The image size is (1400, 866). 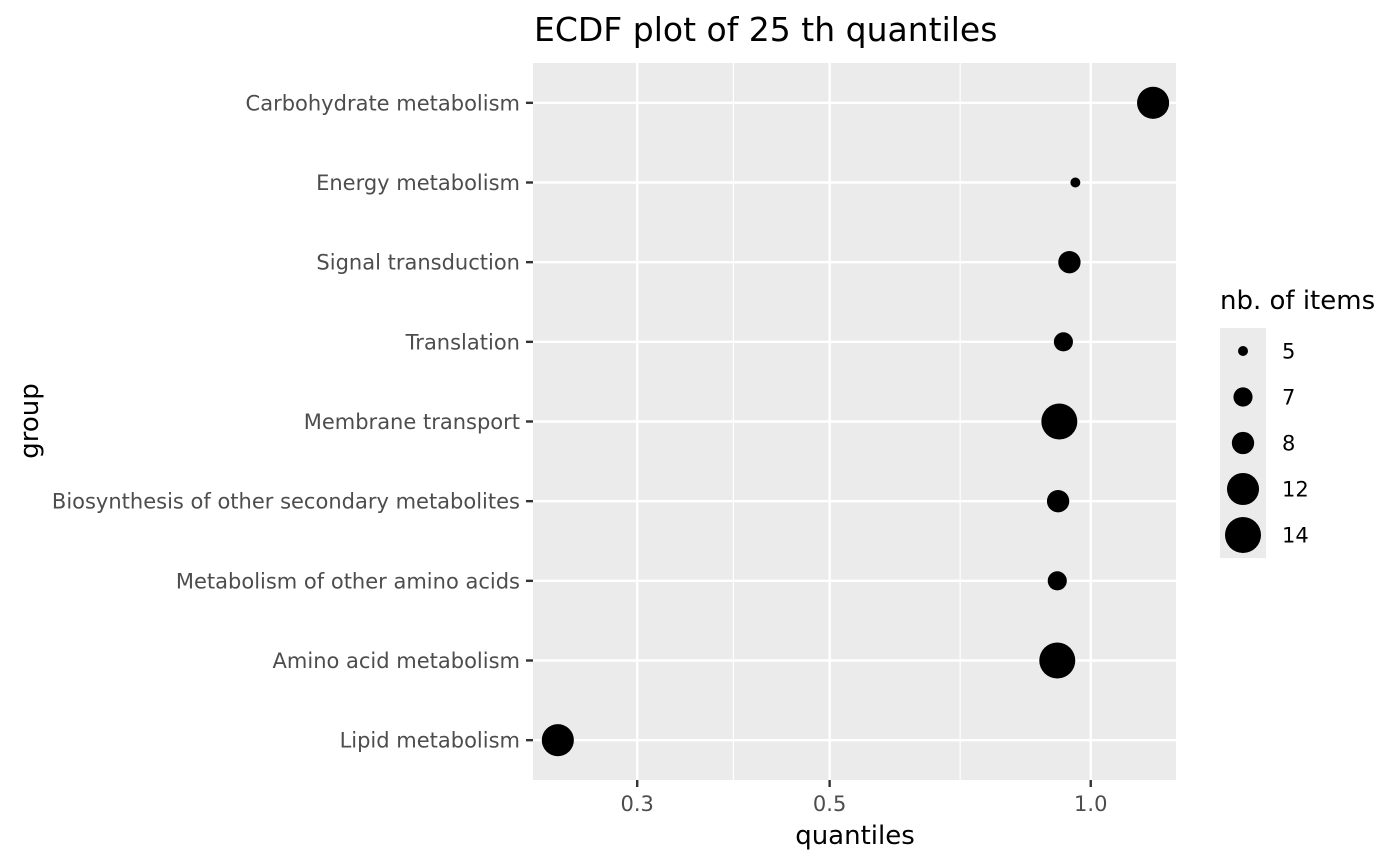 What do you see at coordinates (1295, 490) in the screenshot?
I see `legend-label: 12` at bounding box center [1295, 490].